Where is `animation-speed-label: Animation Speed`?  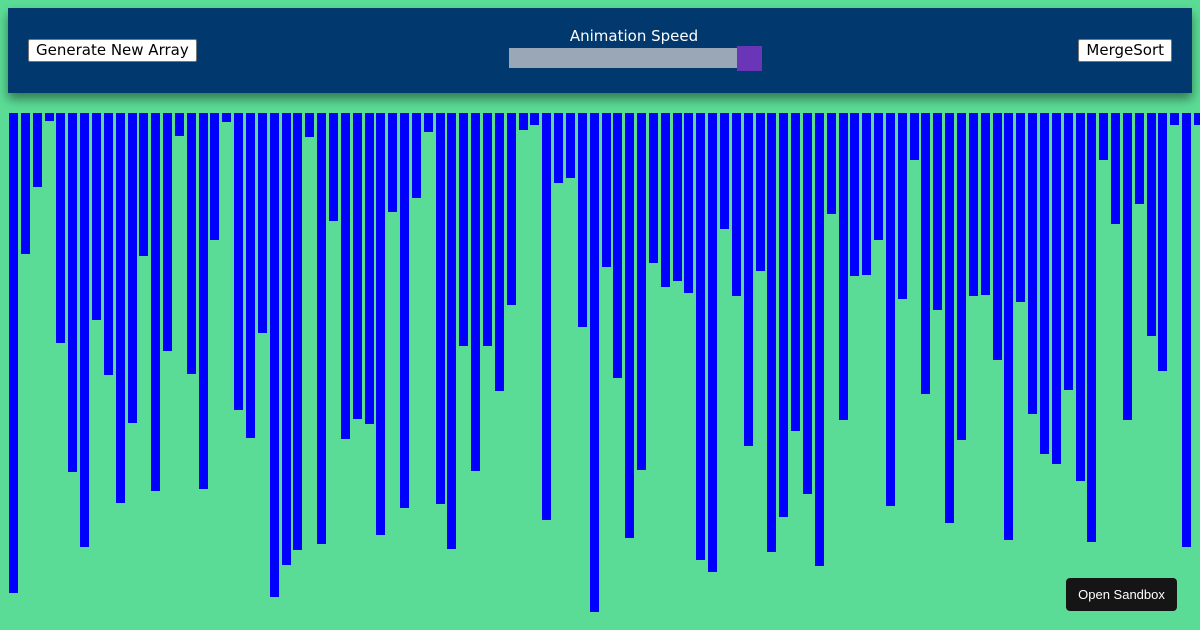 animation-speed-label: Animation Speed is located at coordinates (634, 36).